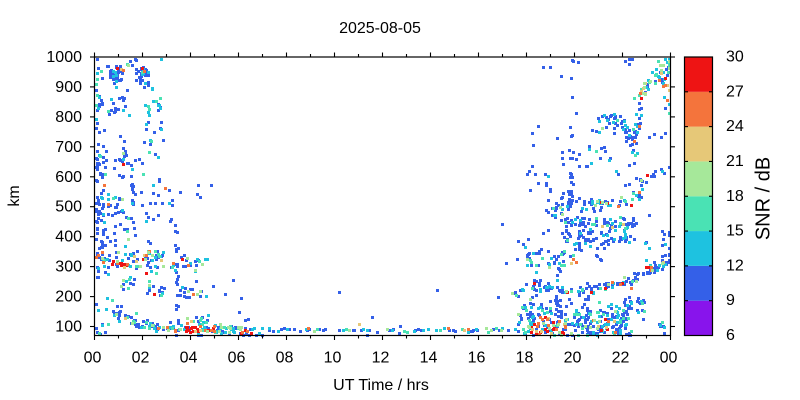  I want to click on svg-text: 04, so click(189, 358).